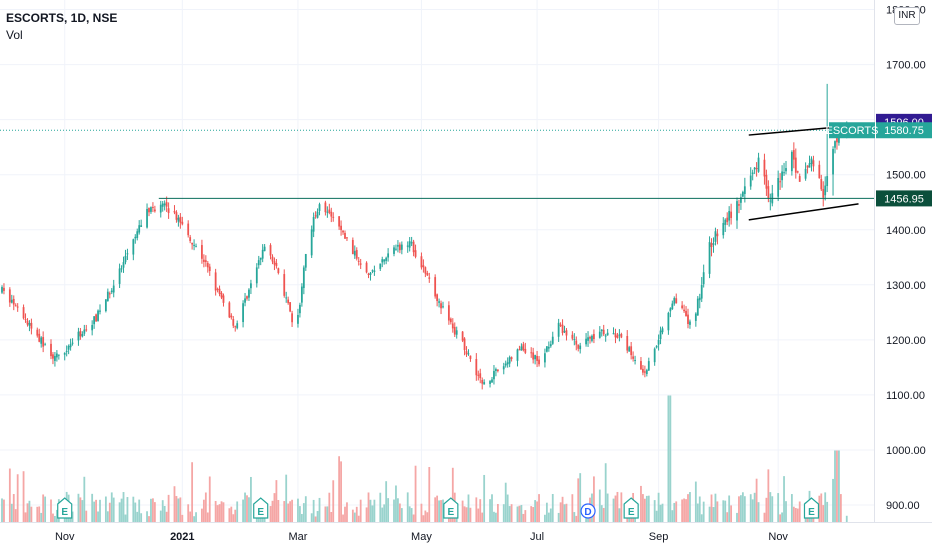 The image size is (932, 550). What do you see at coordinates (906, 66) in the screenshot?
I see `y-tick-label: 1700.00` at bounding box center [906, 66].